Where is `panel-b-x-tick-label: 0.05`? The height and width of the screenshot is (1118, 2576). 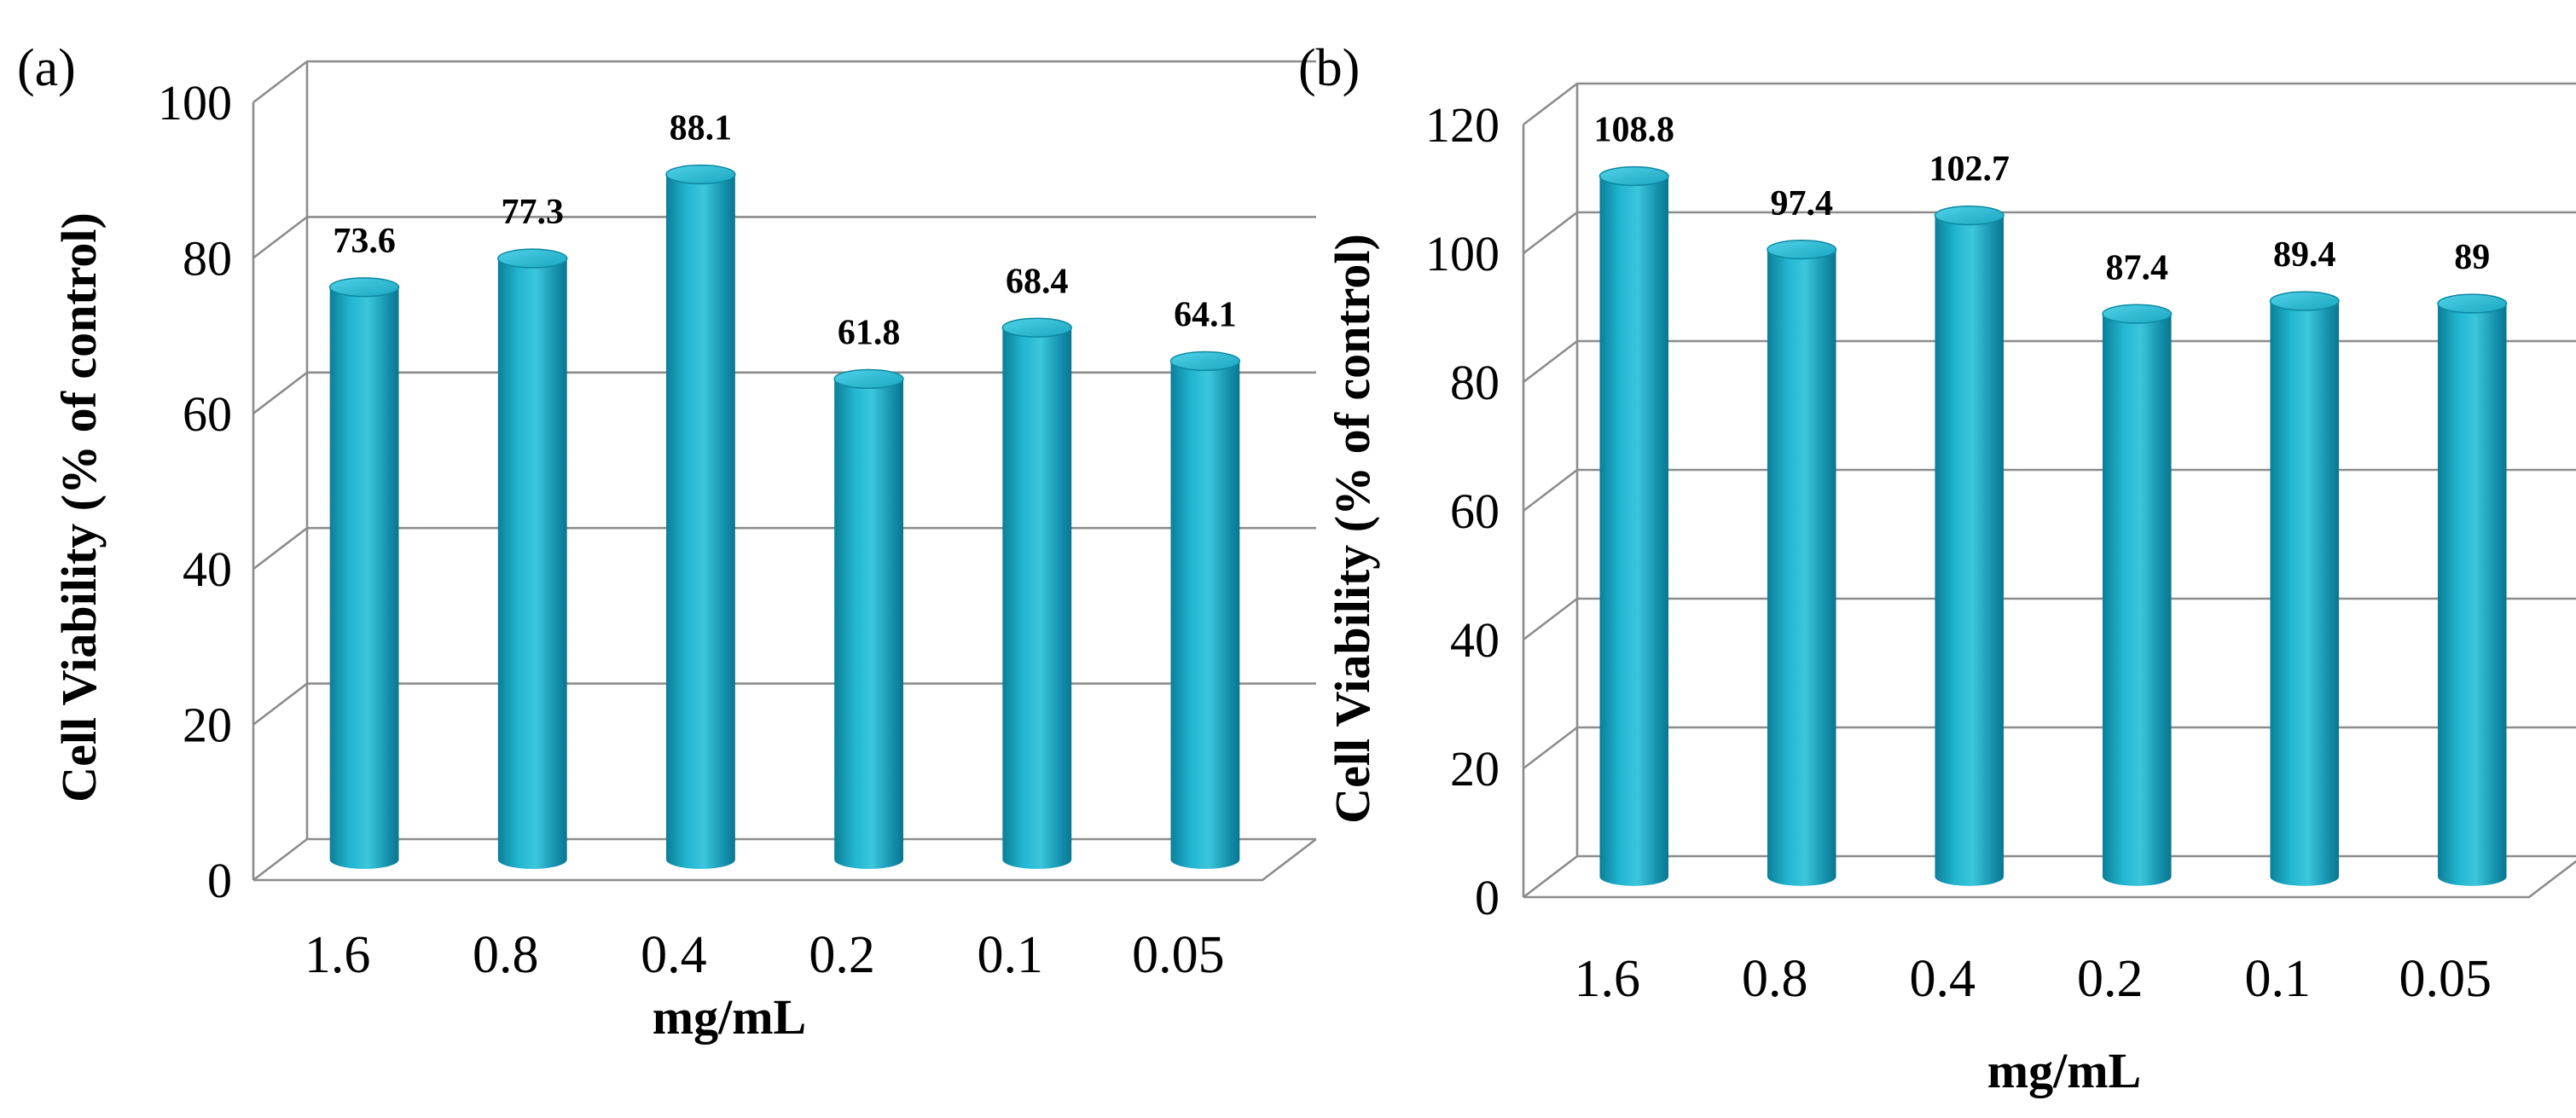
panel-b-x-tick-label: 0.05 is located at coordinates (2445, 979).